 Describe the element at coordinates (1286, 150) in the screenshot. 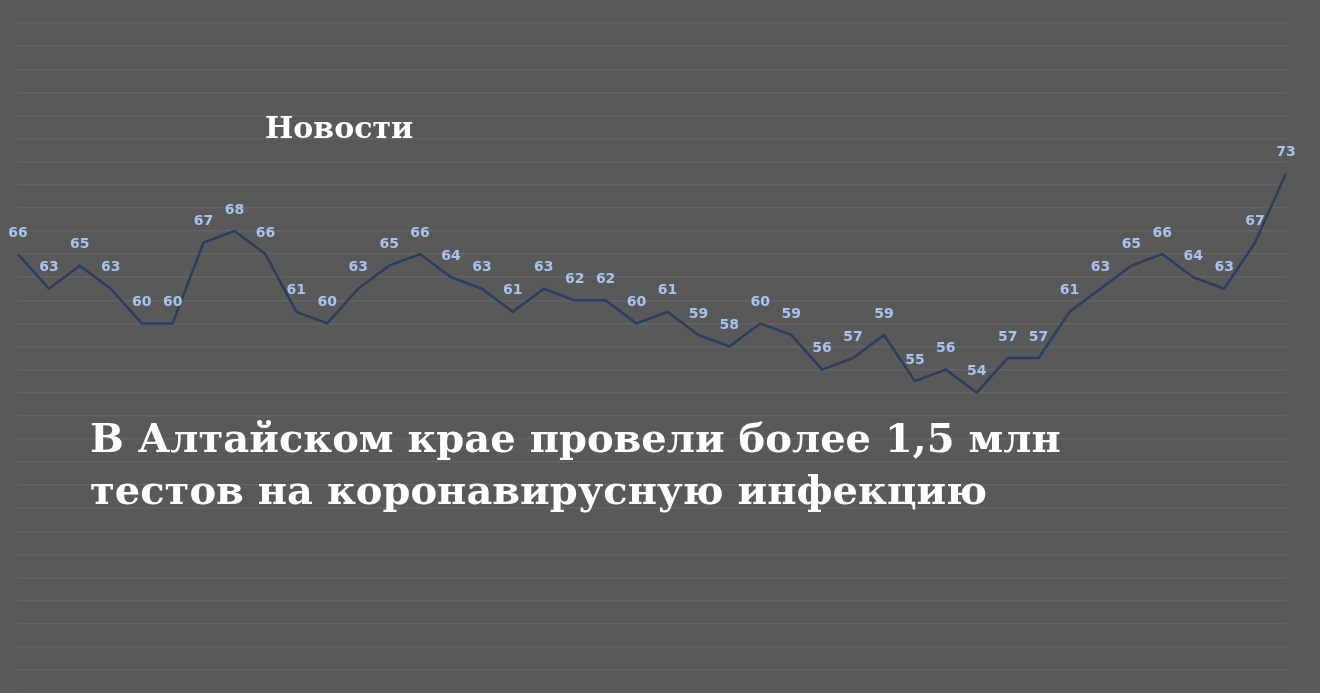

I see `data-label: 73` at that location.